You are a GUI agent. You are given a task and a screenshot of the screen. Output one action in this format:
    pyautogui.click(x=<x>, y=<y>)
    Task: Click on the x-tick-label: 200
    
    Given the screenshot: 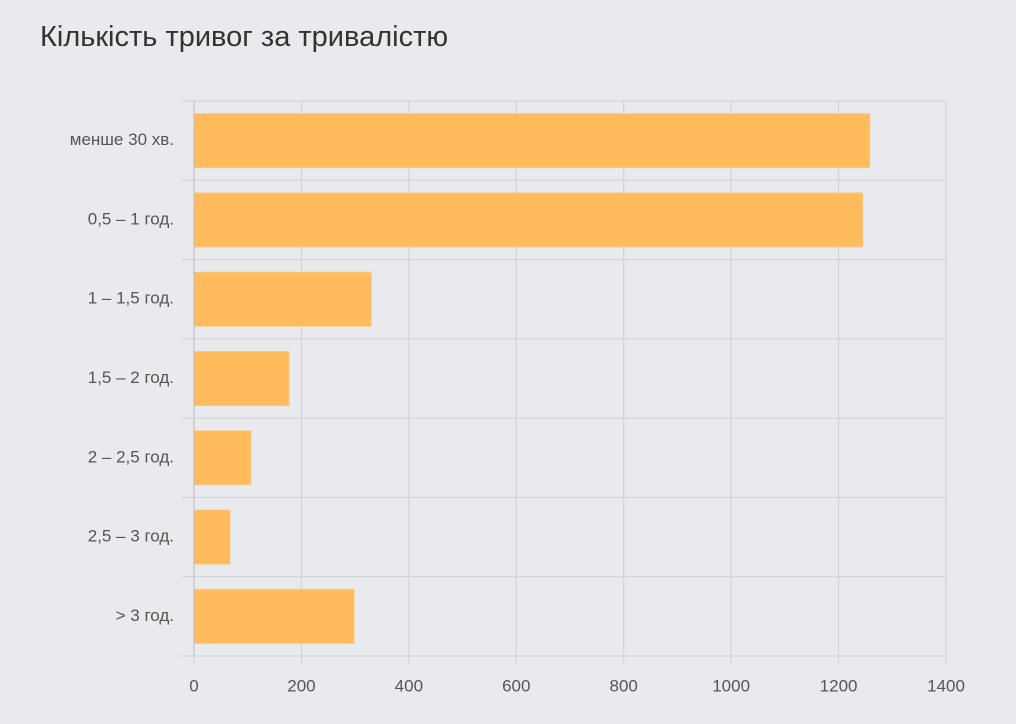 What is the action you would take?
    pyautogui.click(x=301, y=685)
    